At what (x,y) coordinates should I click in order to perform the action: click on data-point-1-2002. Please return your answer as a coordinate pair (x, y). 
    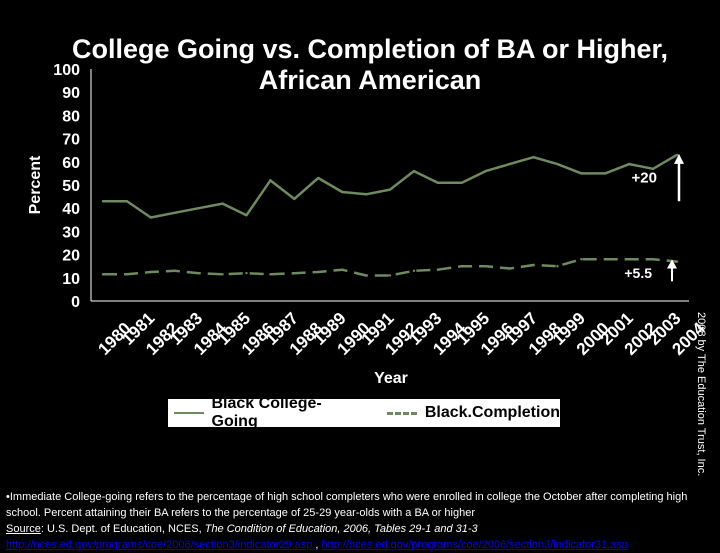
    Looking at the image, I should click on (629, 259).